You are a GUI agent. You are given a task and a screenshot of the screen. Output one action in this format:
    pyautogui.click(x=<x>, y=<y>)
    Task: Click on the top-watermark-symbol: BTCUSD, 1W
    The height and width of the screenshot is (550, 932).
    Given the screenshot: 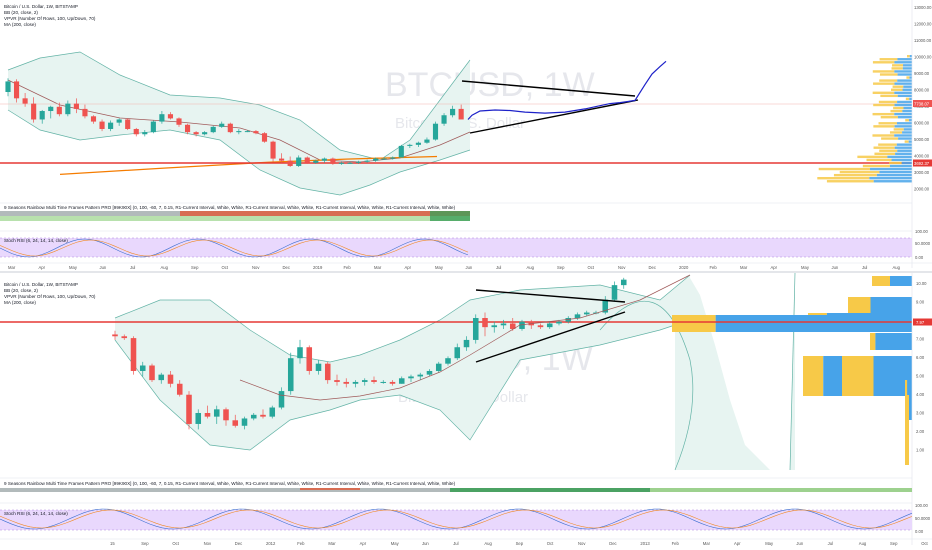 What is the action you would take?
    pyautogui.click(x=490, y=85)
    